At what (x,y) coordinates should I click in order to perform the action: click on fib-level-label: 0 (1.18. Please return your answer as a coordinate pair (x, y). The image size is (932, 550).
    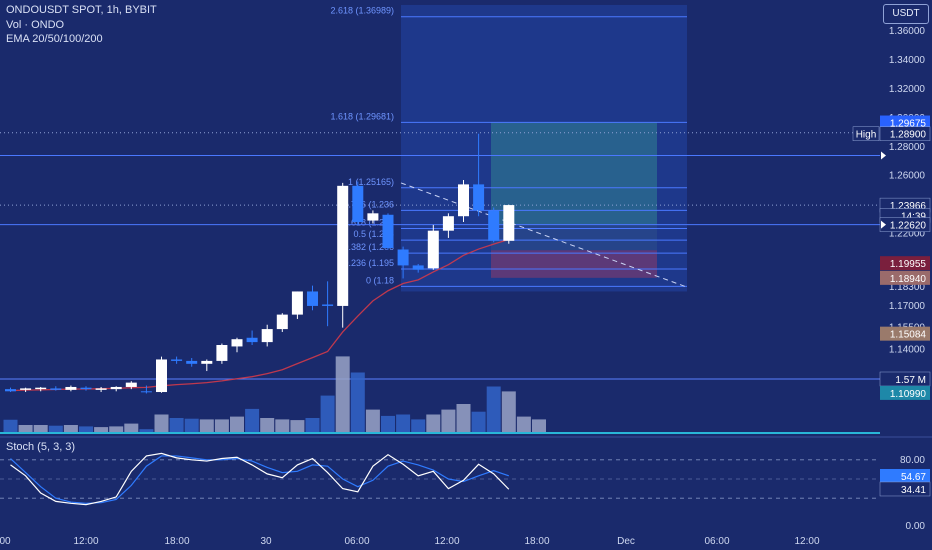
    Looking at the image, I should click on (380, 280).